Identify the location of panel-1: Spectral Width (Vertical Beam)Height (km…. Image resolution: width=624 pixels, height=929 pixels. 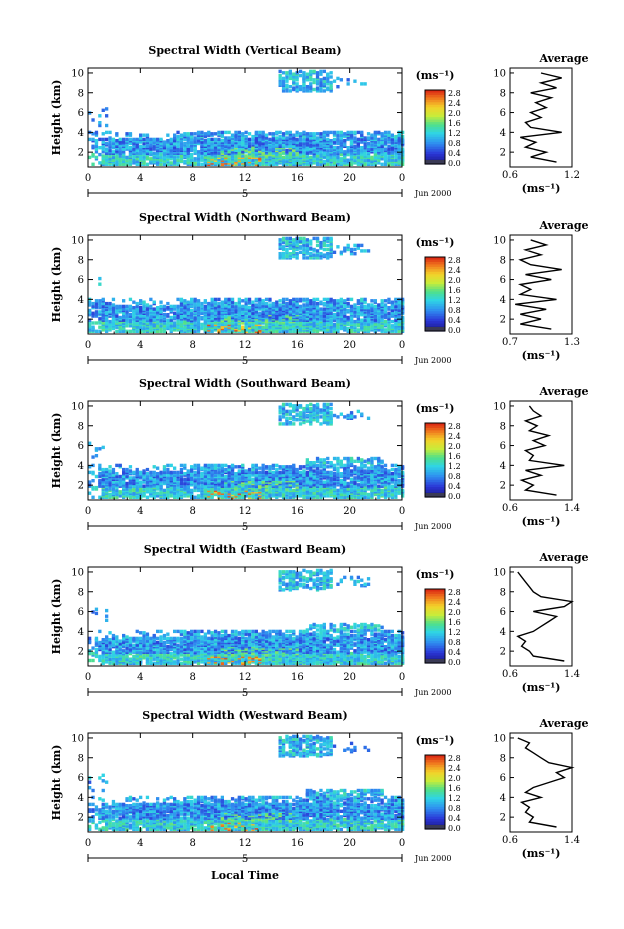
(319, 122).